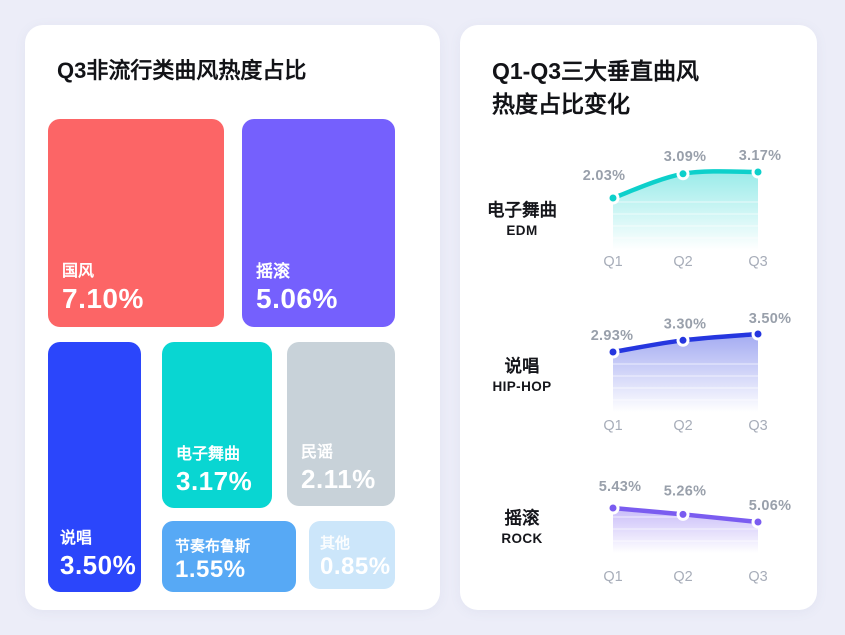  What do you see at coordinates (522, 230) in the screenshot?
I see `series-label-en: EDM` at bounding box center [522, 230].